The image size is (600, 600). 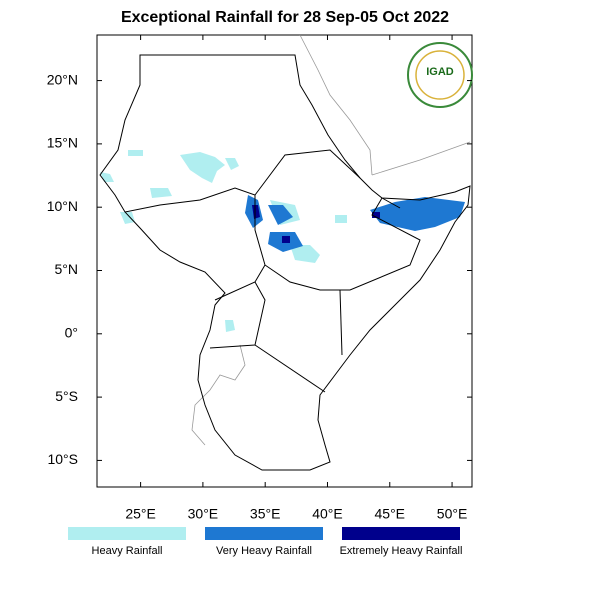 What do you see at coordinates (452, 514) in the screenshot?
I see `x-tick-label: 50°E` at bounding box center [452, 514].